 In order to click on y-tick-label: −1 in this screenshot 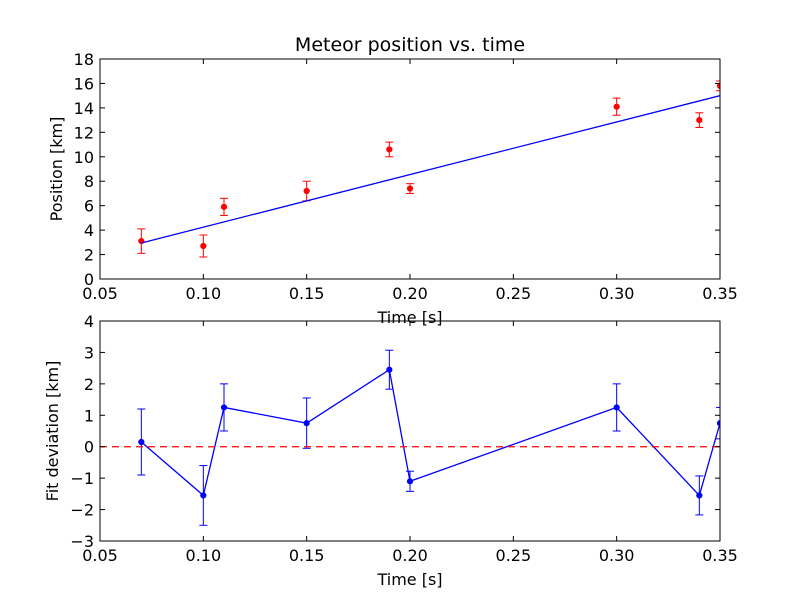, I will do `click(82, 478)`.